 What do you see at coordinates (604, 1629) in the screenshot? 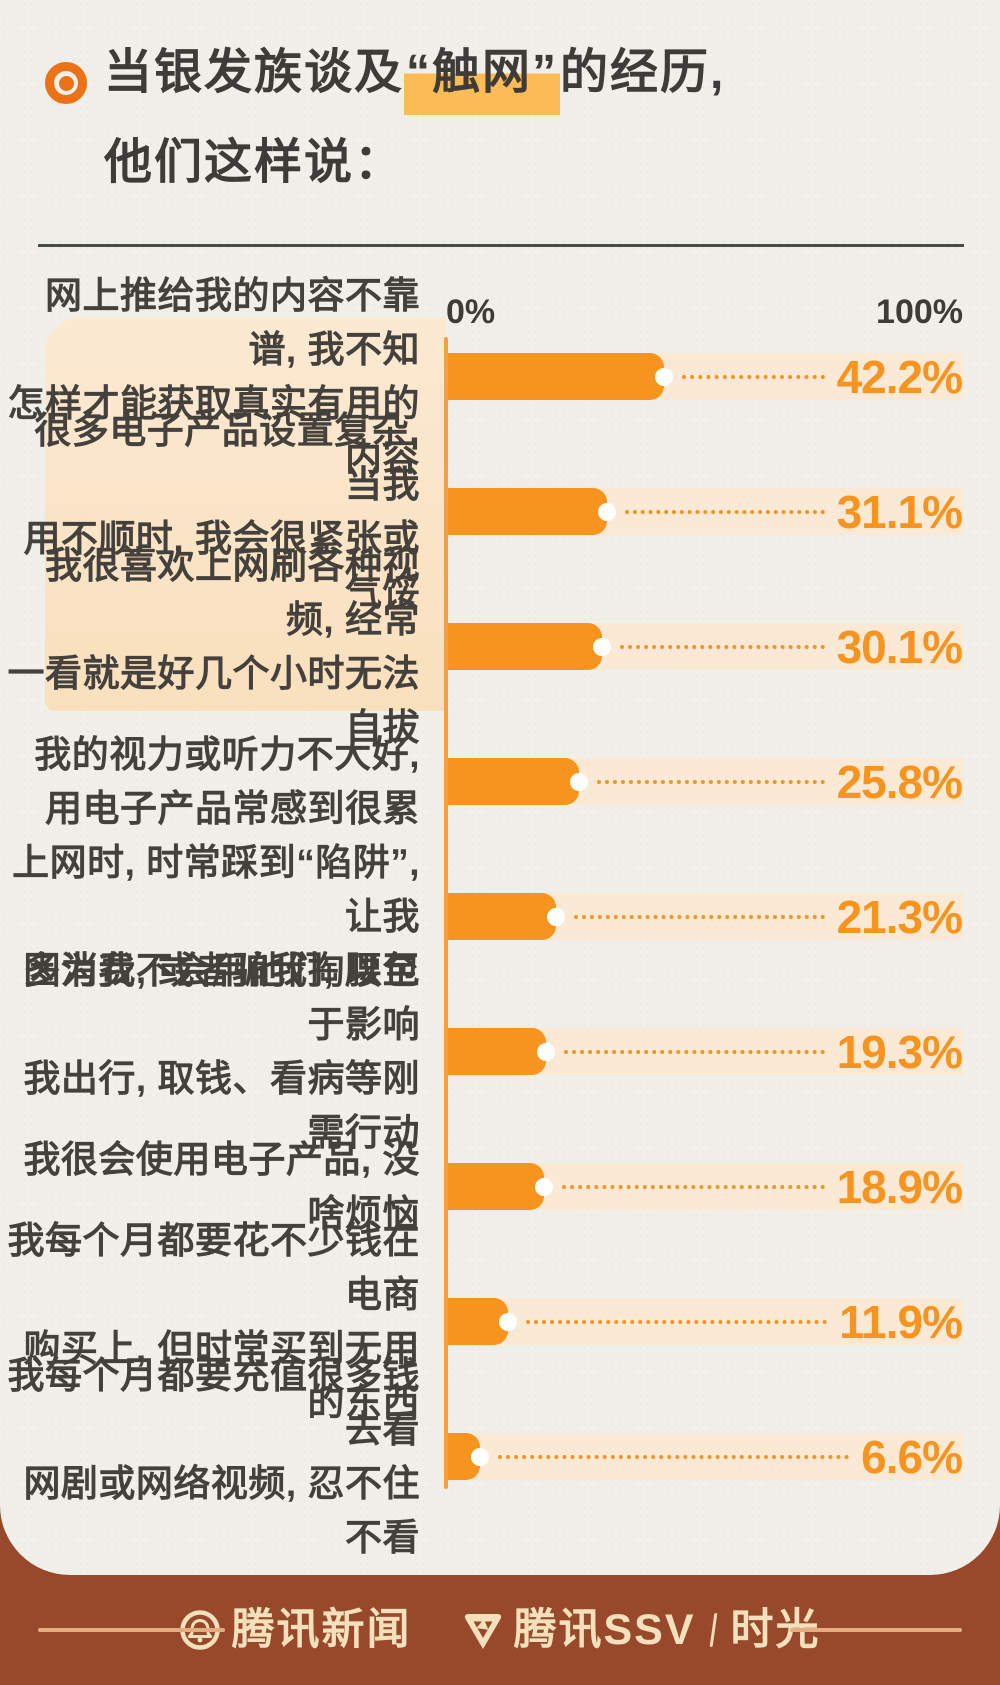
I see `footer-brand-tencent-ssv: 腾讯SSV` at bounding box center [604, 1629].